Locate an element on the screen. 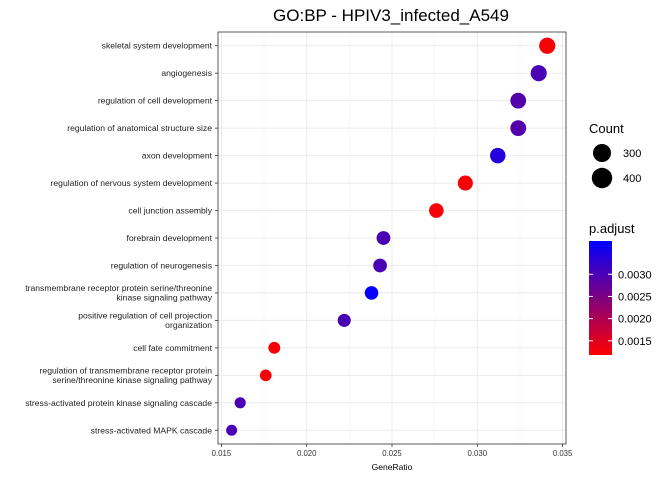 The image size is (672, 480). x-tick-label: 0.015 is located at coordinates (222, 453).